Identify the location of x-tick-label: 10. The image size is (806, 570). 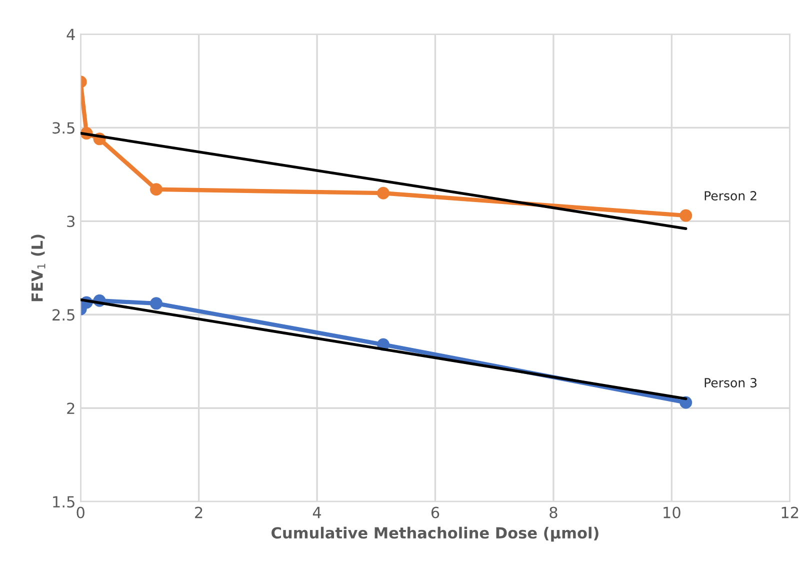
(672, 512).